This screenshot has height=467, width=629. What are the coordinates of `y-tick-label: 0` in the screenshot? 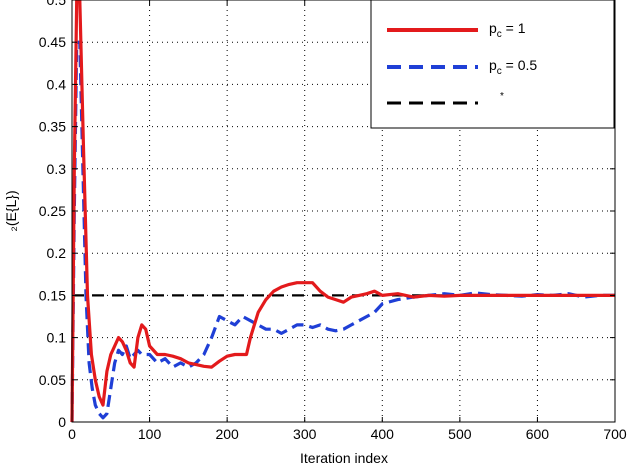 It's located at (62, 422).